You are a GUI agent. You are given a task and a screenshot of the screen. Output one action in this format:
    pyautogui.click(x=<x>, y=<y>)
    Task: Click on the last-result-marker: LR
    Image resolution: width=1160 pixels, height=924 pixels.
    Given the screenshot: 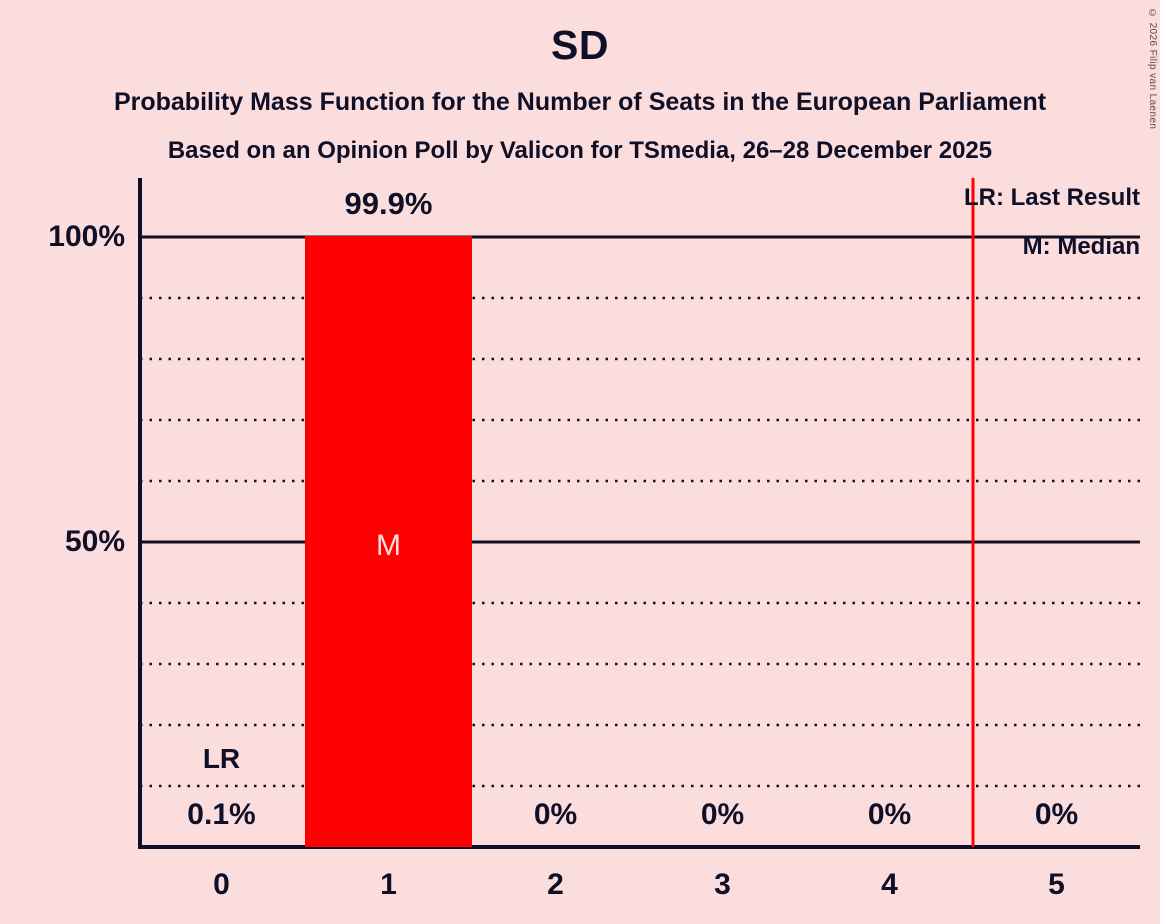 What is the action you would take?
    pyautogui.click(x=221, y=758)
    